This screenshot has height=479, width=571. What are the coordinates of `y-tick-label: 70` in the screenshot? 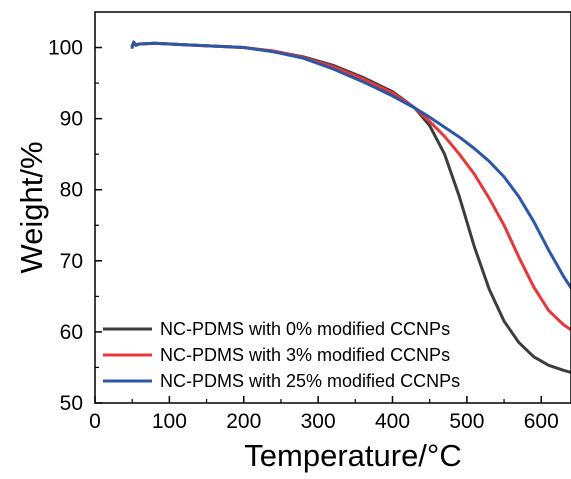 It's located at (71, 261).